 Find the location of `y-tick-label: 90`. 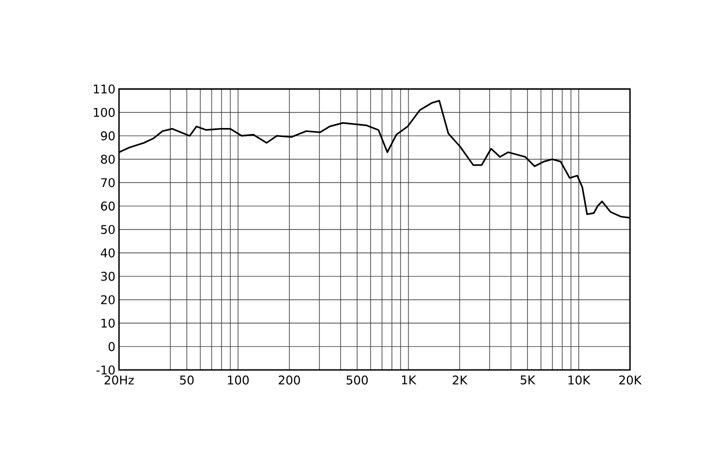

y-tick-label: 90 is located at coordinates (107, 135).